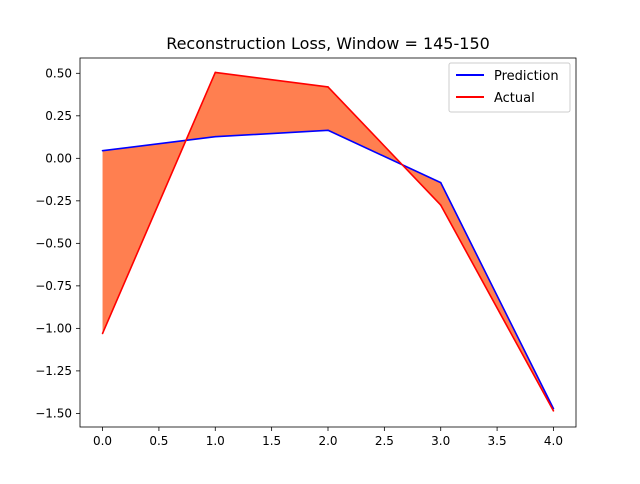 The width and height of the screenshot is (640, 484). I want to click on y-tick-label: −1.00, so click(53, 328).